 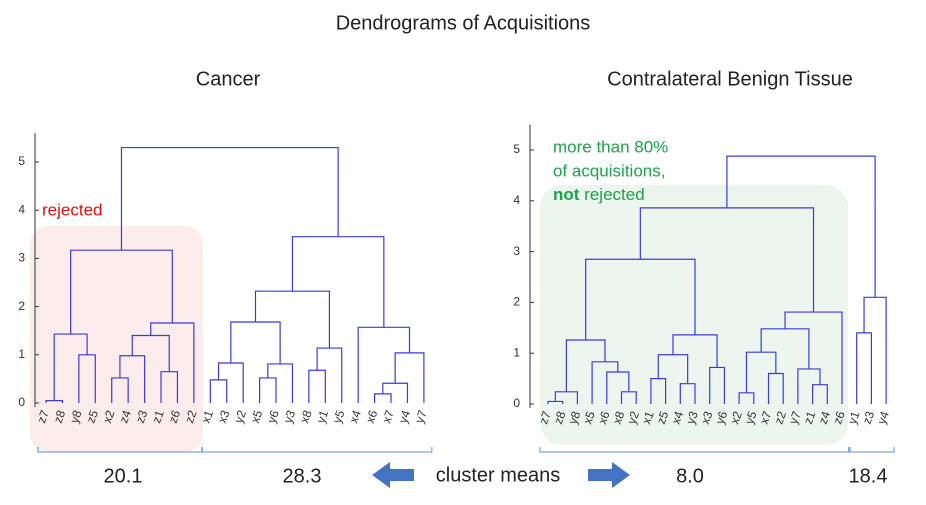 I want to click on figure-title: Dendrograms of Acquisitions, so click(x=463, y=23).